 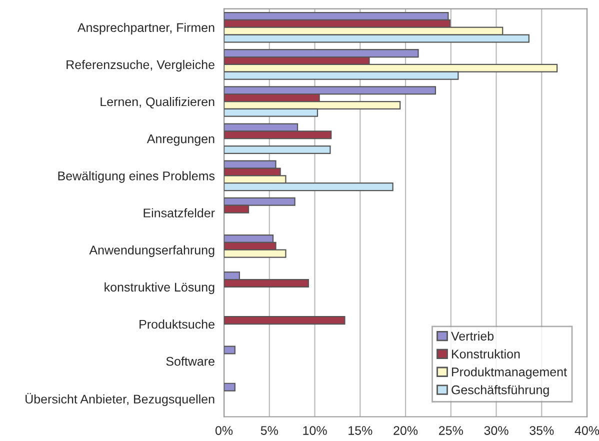 I want to click on y-tick-label: Übersicht Anbieter, Bezugsquellen, so click(x=120, y=399).